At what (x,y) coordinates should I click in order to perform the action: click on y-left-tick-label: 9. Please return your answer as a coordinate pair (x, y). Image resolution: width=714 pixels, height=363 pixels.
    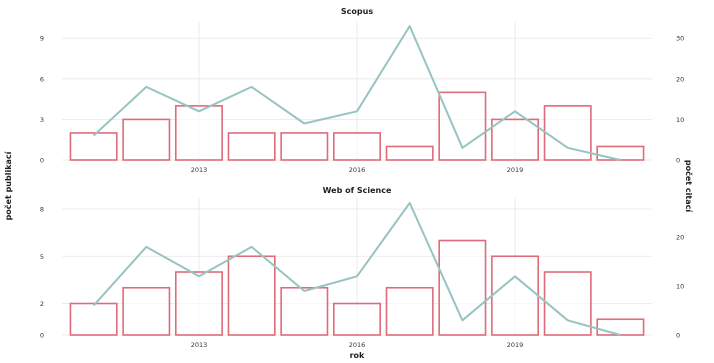
    Looking at the image, I should click on (42, 39).